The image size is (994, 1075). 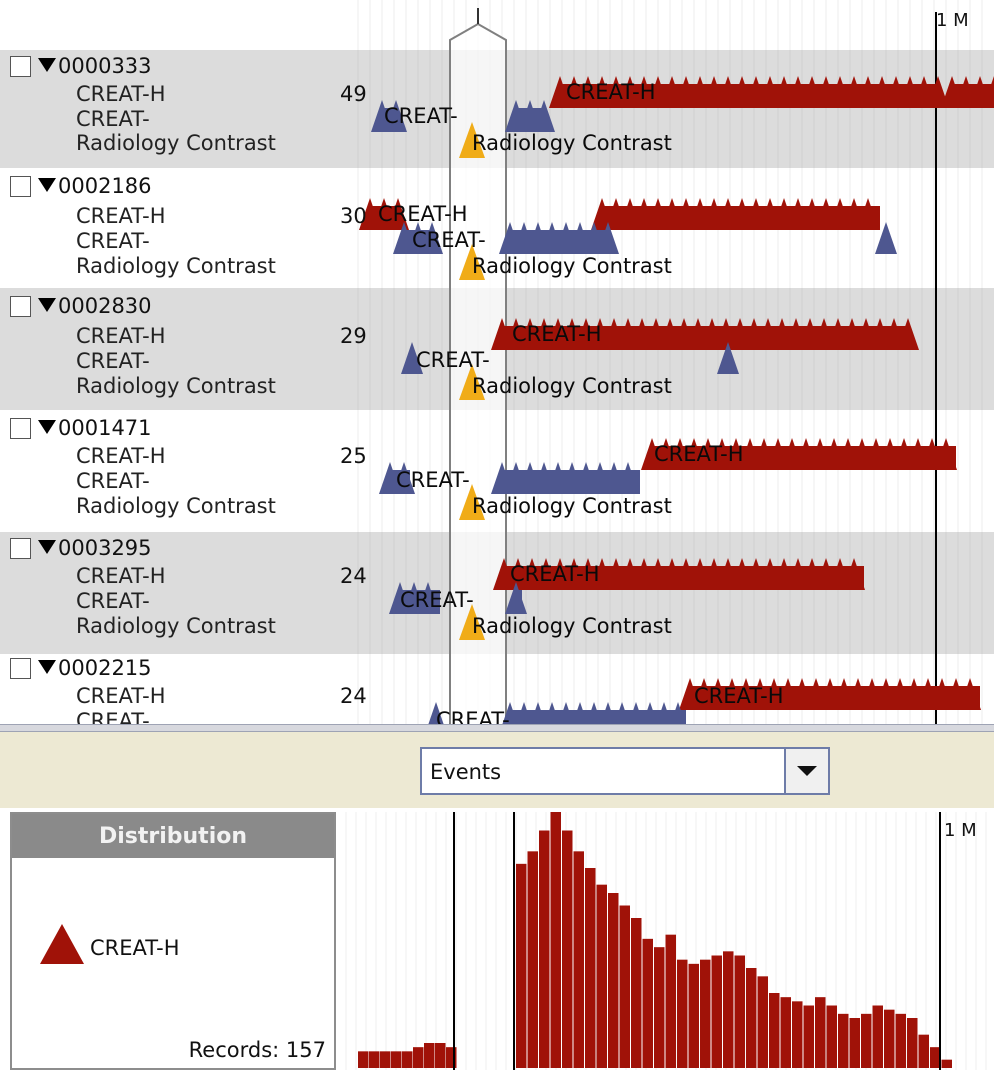 I want to click on record-id: 0000333, so click(x=105, y=66).